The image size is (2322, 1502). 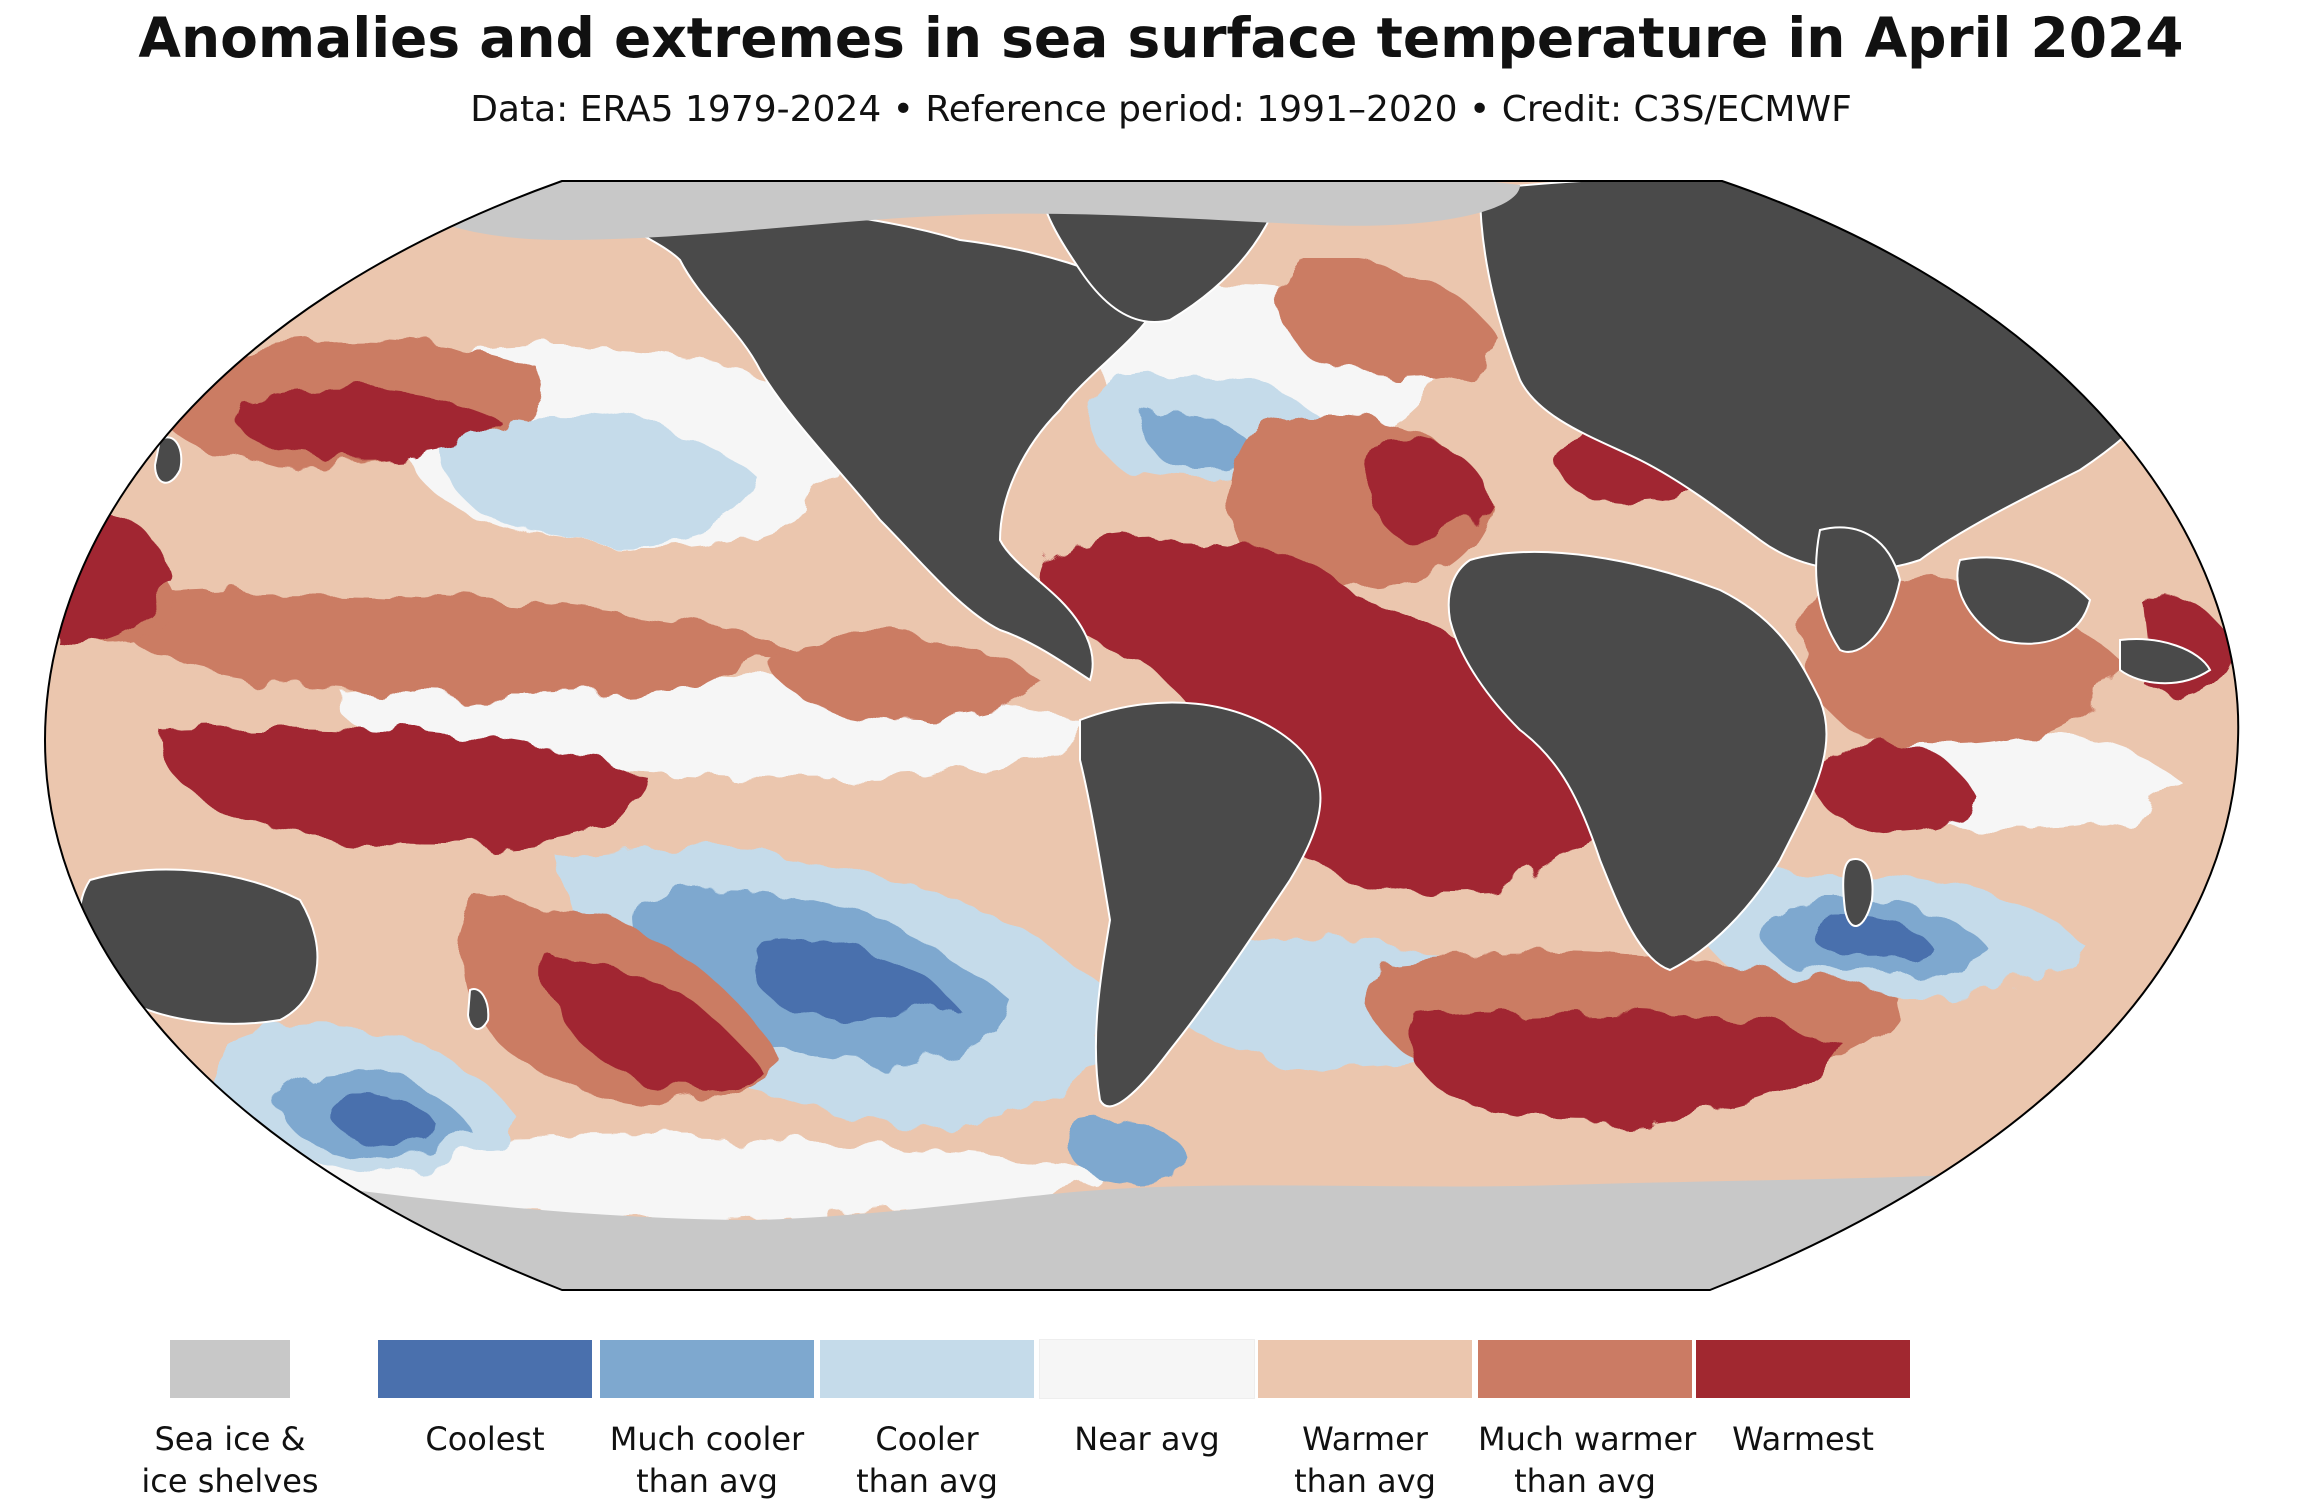 What do you see at coordinates (485, 1369) in the screenshot?
I see `legend-swatch-coolest` at bounding box center [485, 1369].